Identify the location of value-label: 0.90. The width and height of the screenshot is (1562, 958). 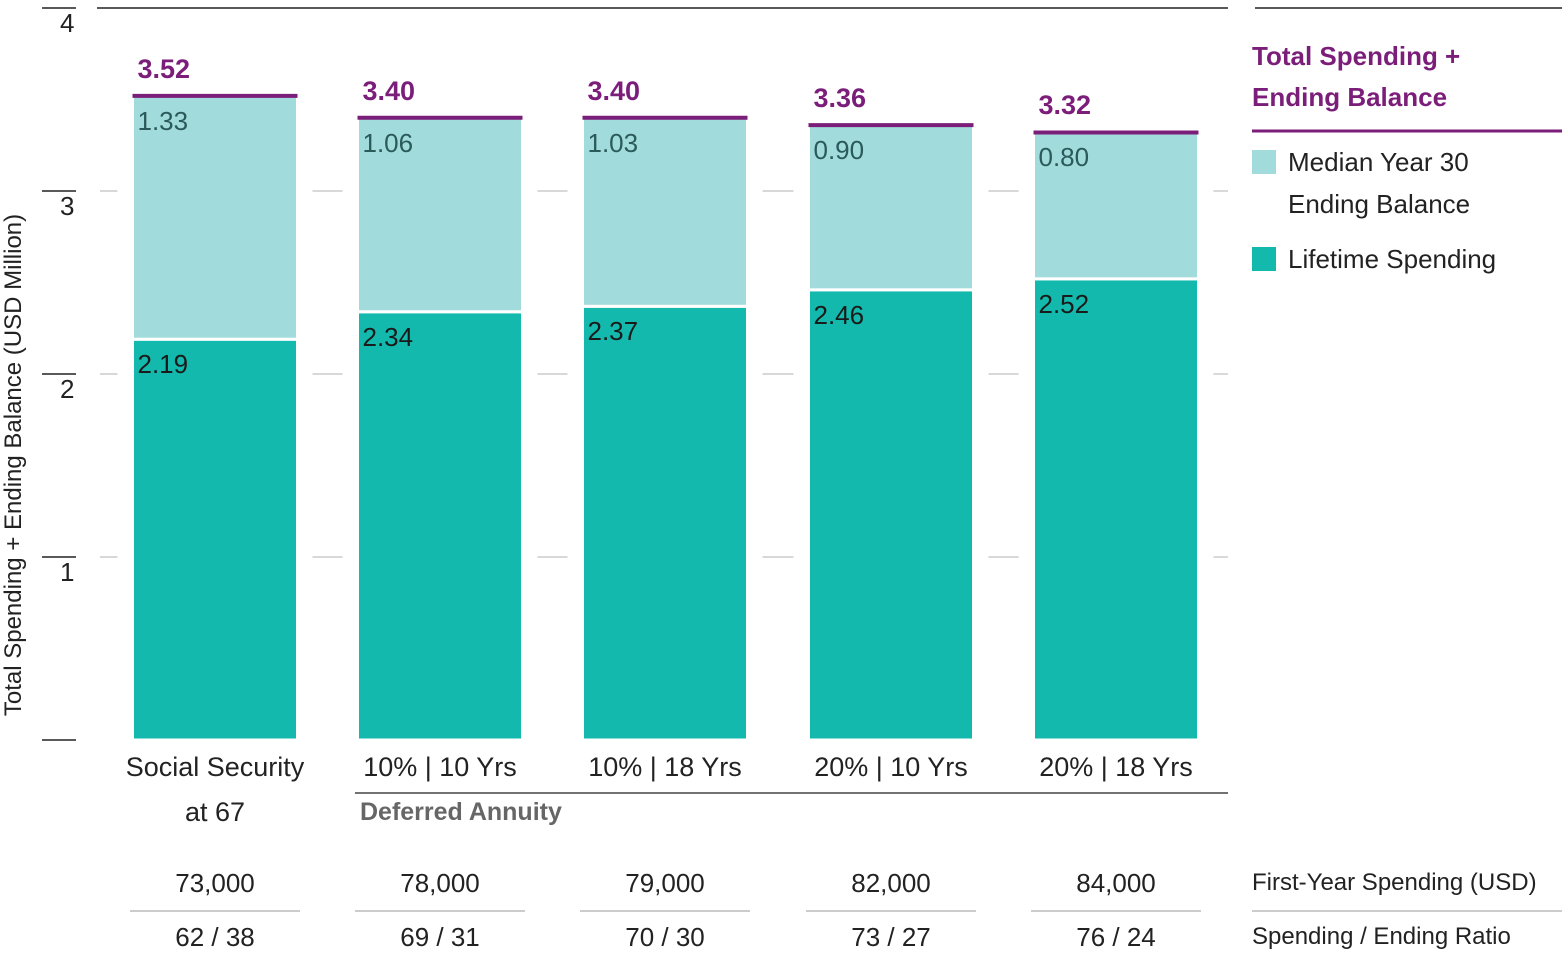
(839, 150).